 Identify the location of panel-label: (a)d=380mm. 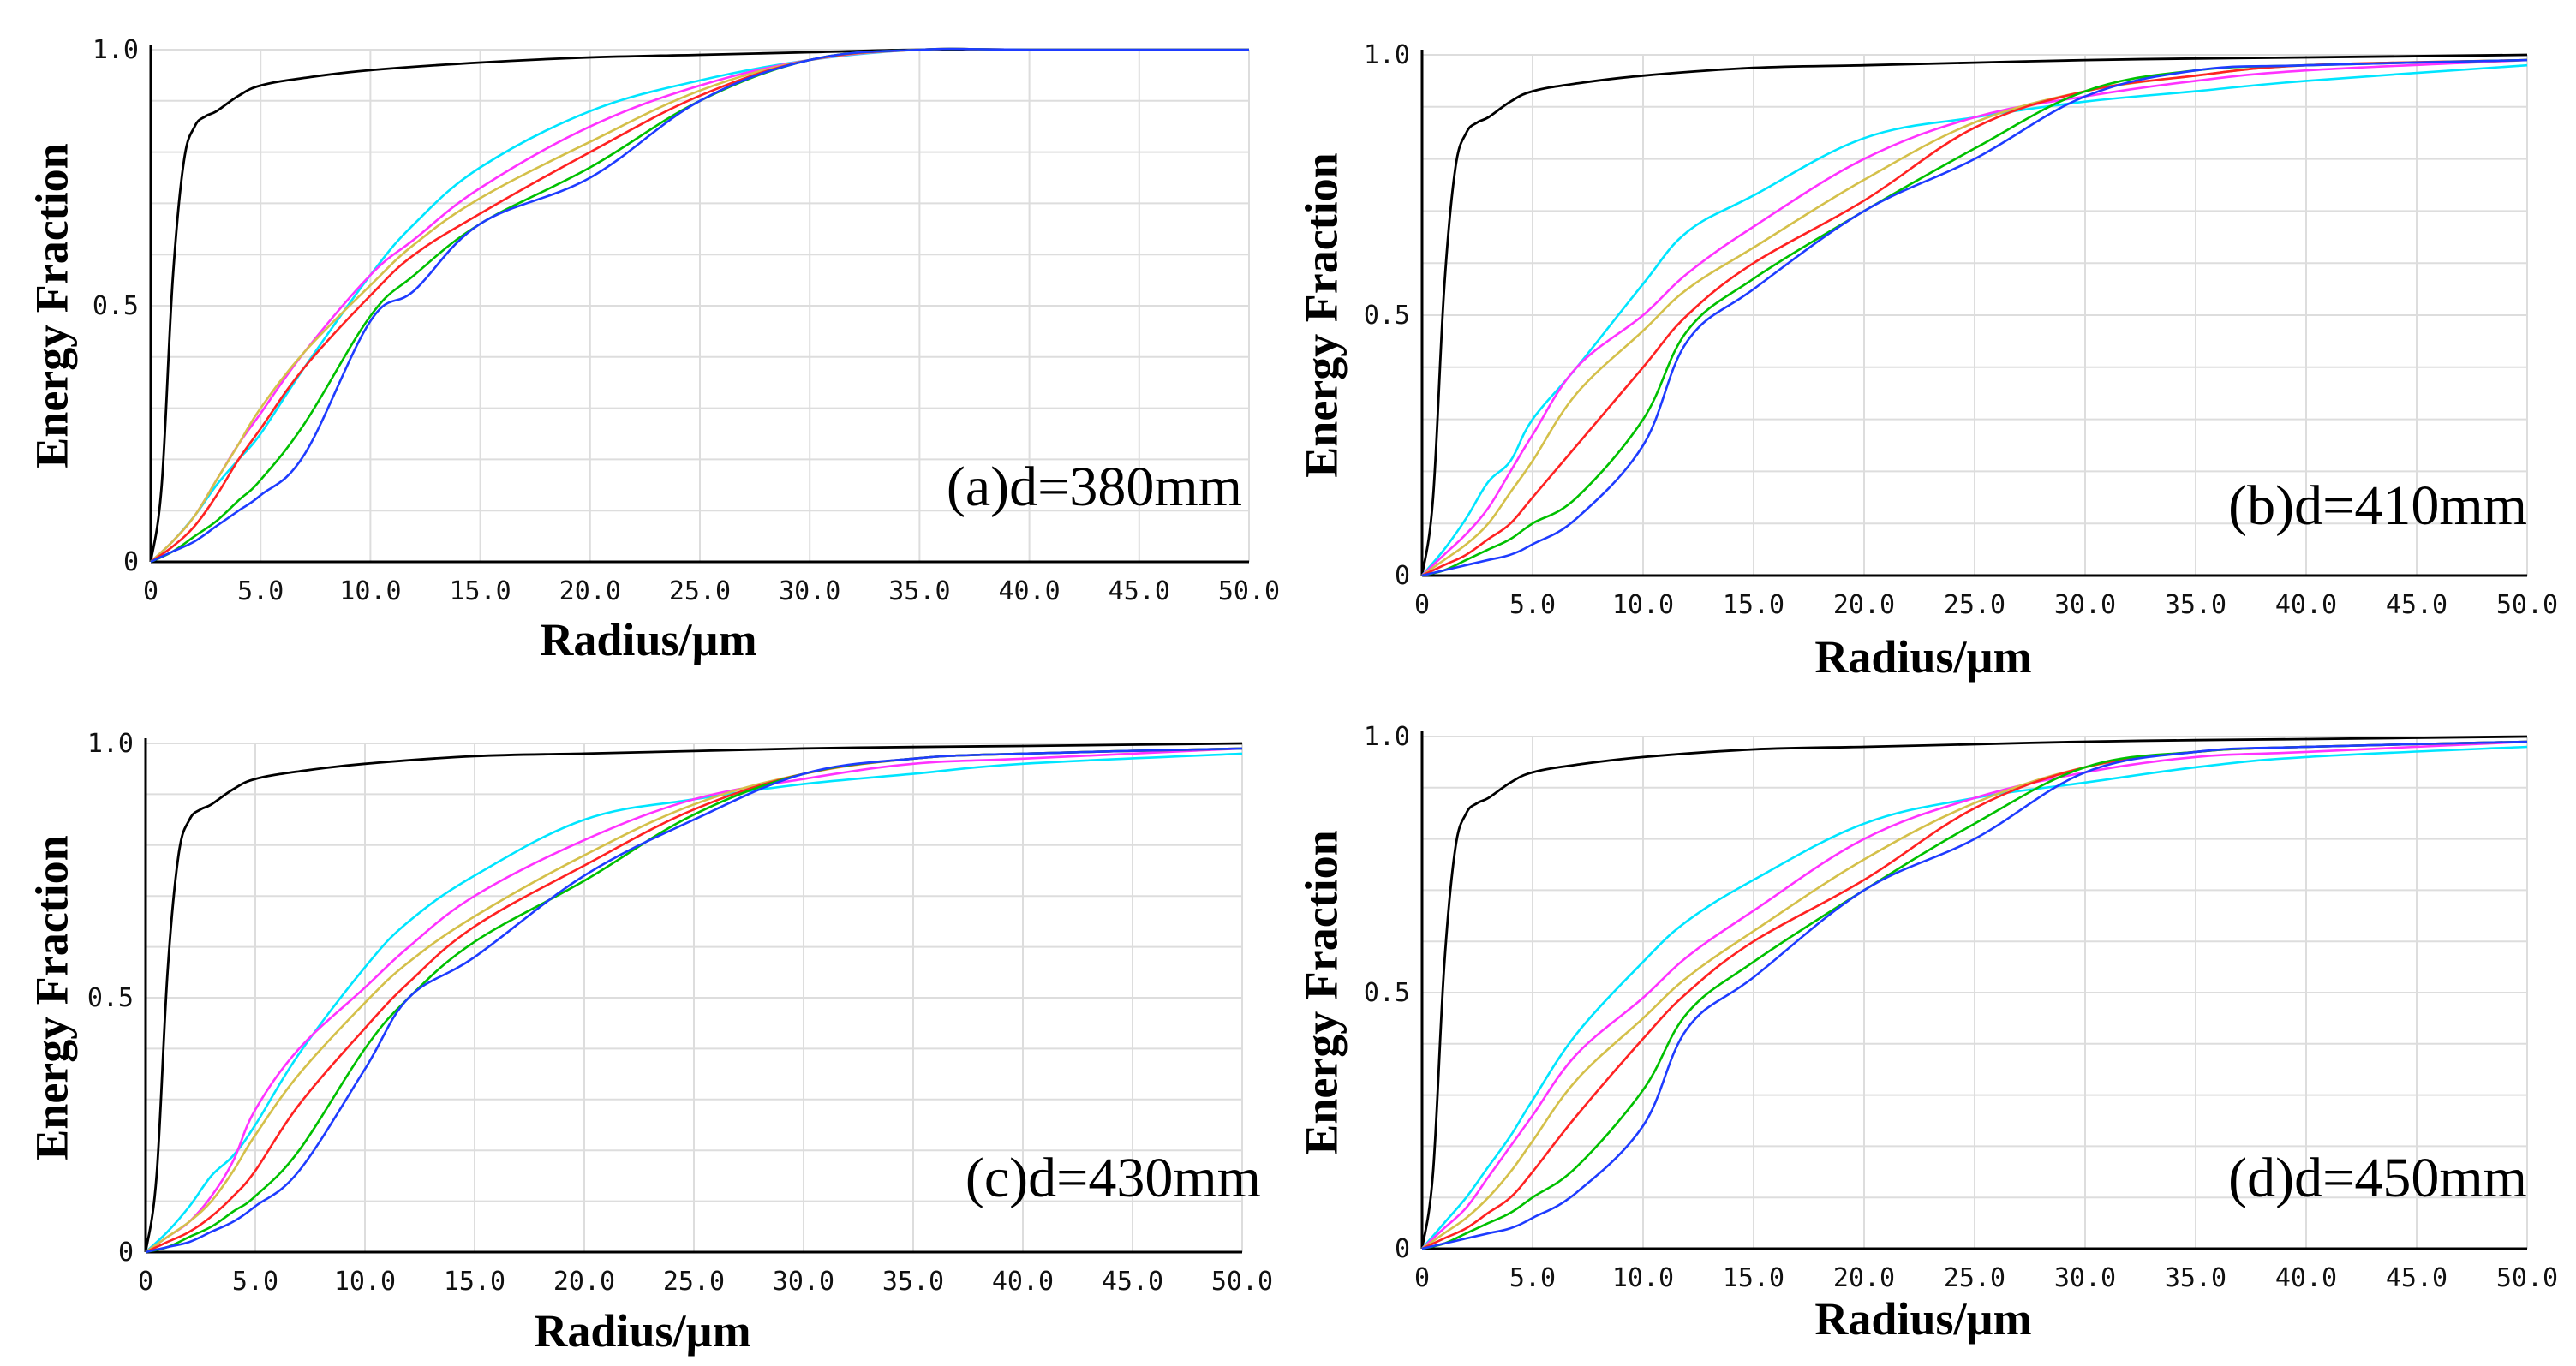
(1094, 487).